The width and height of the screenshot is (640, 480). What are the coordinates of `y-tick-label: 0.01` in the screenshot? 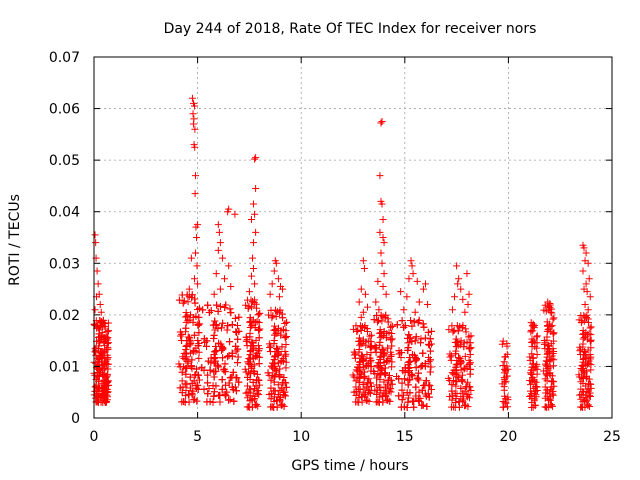 It's located at (64, 367).